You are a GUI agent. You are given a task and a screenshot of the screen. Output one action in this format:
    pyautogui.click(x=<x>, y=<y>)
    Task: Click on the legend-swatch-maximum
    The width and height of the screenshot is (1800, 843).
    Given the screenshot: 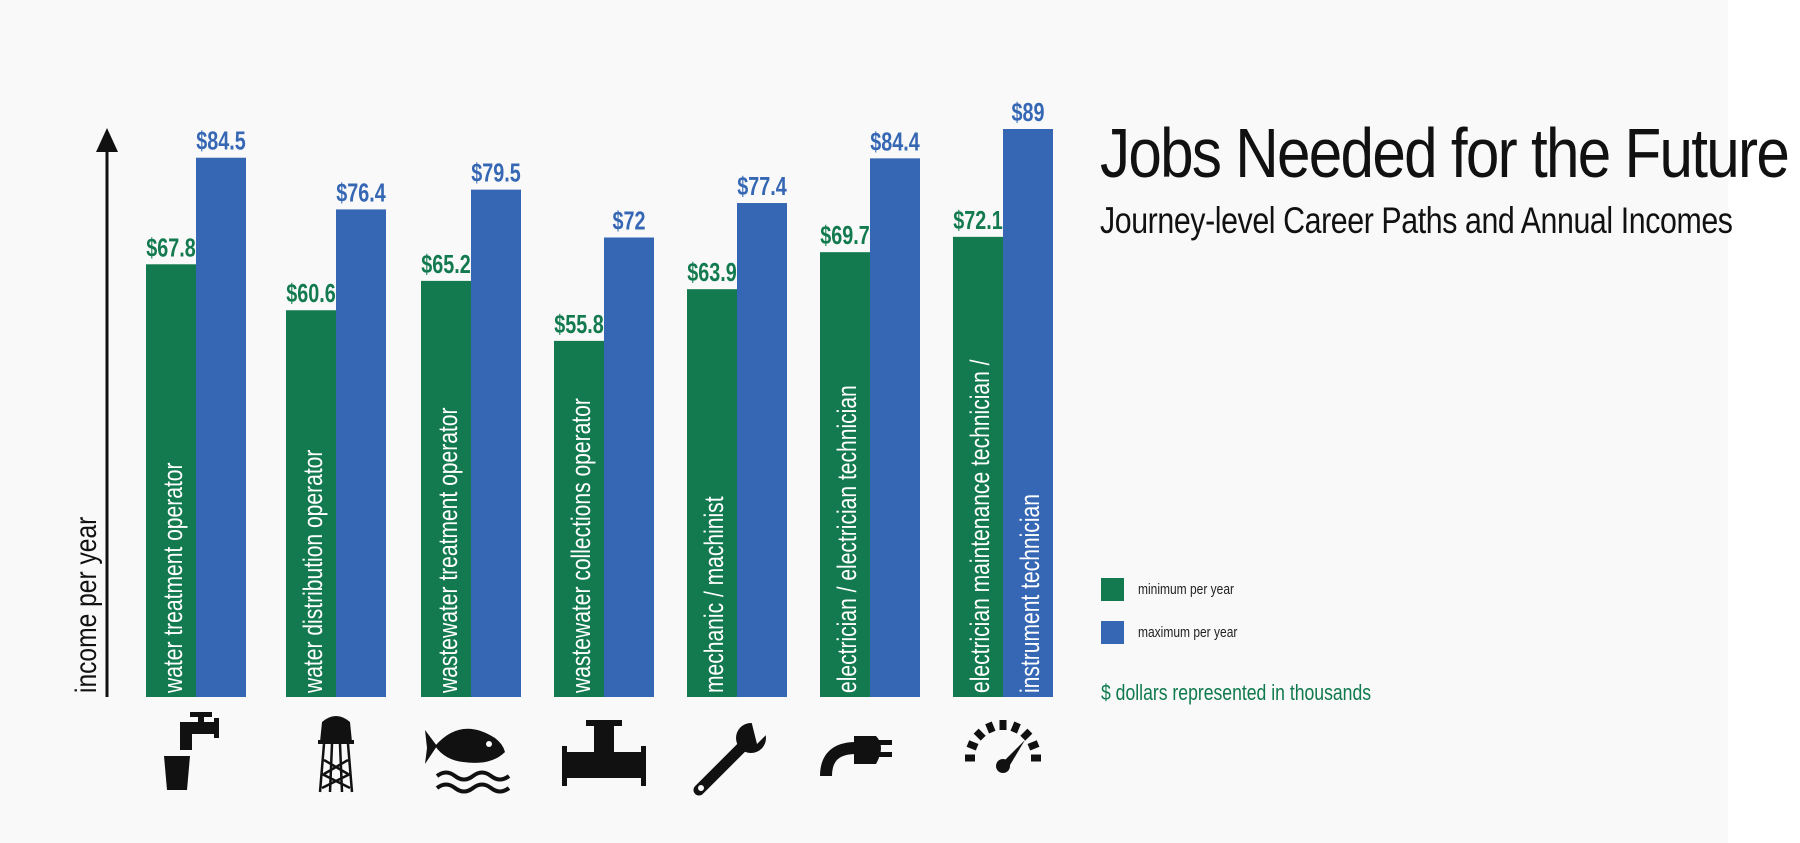 What is the action you would take?
    pyautogui.click(x=1112, y=632)
    